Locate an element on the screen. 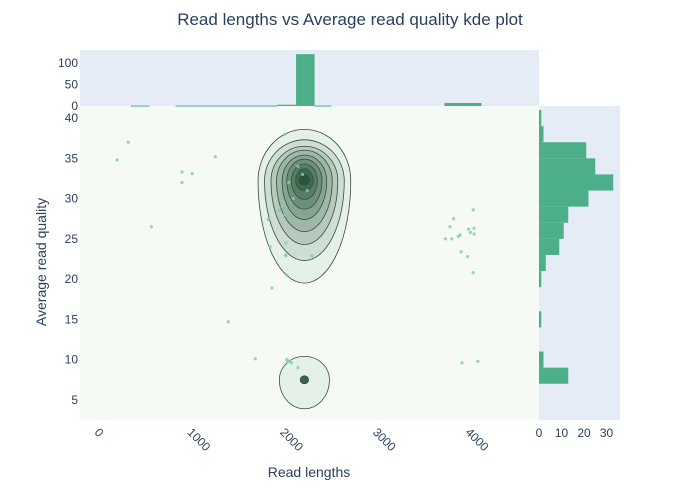  kde-contour-bottom is located at coordinates (304, 380).